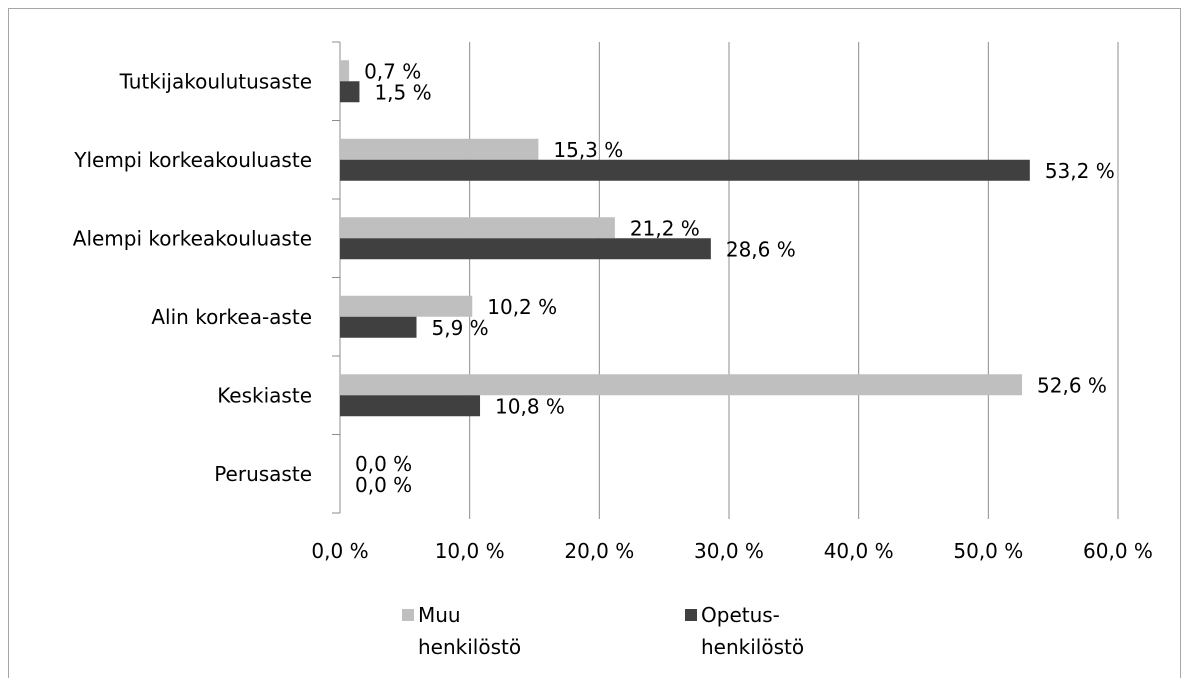 The width and height of the screenshot is (1191, 678). Describe the element at coordinates (470, 551) in the screenshot. I see `x-tick-label: 10,0 %` at that location.